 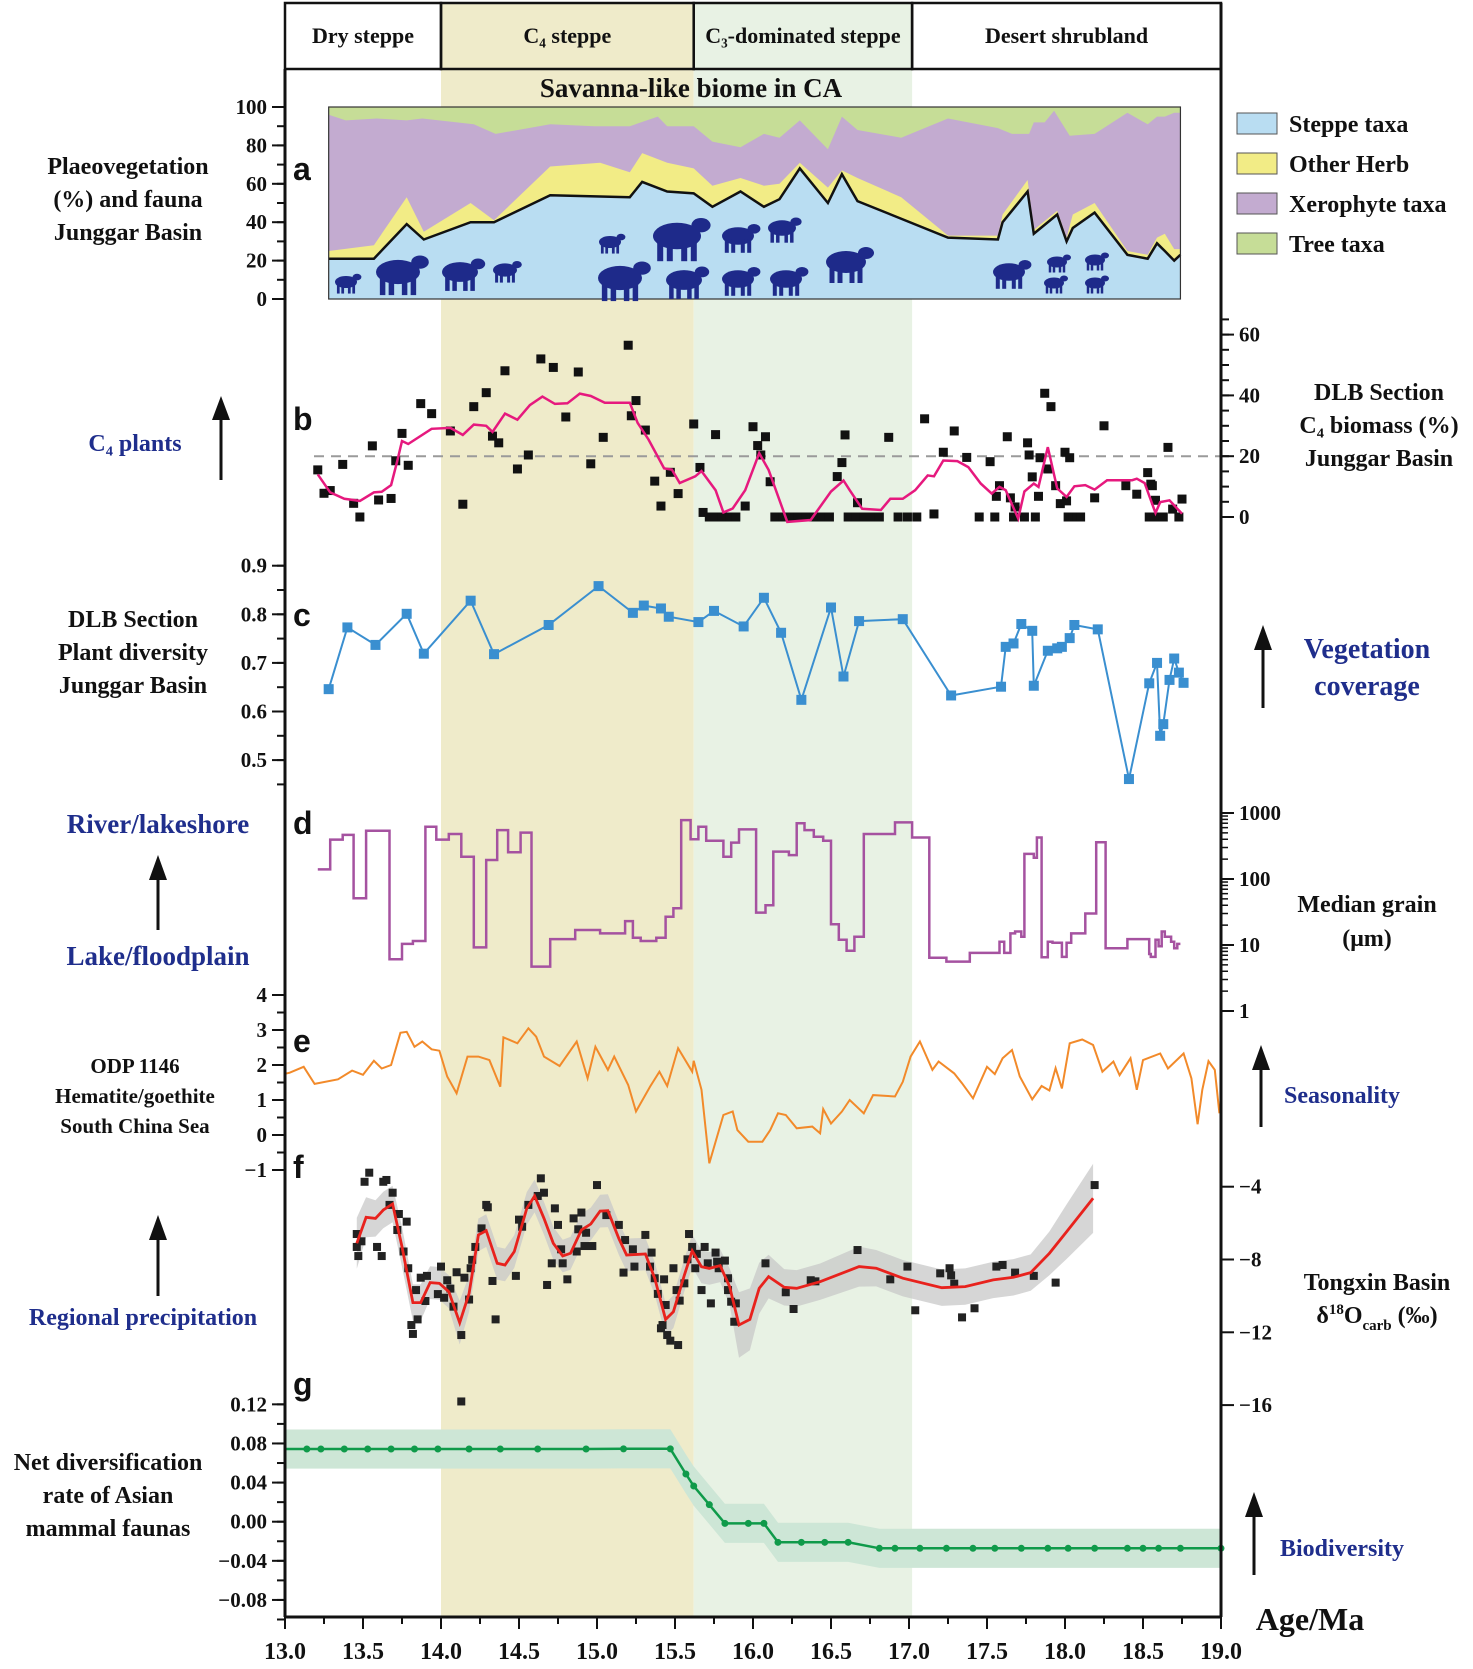 What do you see at coordinates (1250, 1187) in the screenshot?
I see `y-tick-label: −4` at bounding box center [1250, 1187].